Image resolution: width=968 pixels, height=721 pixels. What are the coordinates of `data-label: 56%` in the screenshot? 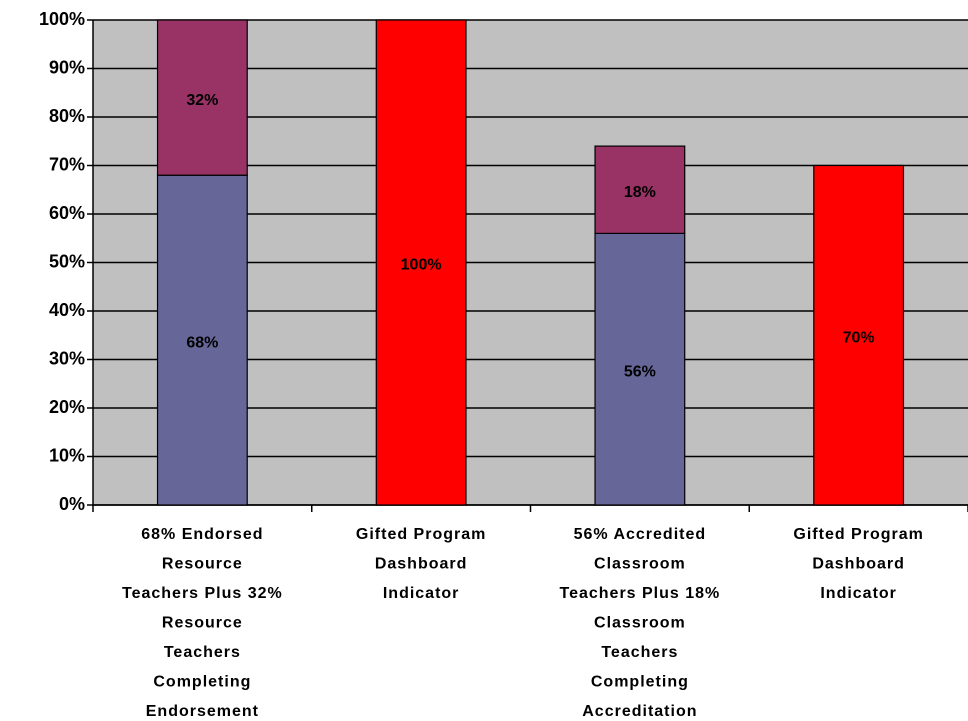 It's located at (640, 371).